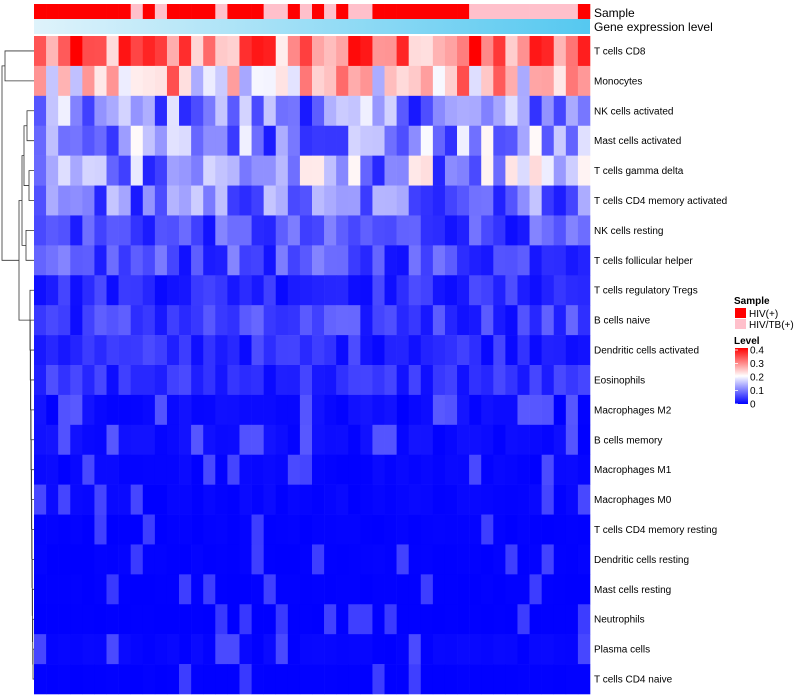 The image size is (800, 700). I want to click on row-label: Macrophages M2, so click(633, 410).